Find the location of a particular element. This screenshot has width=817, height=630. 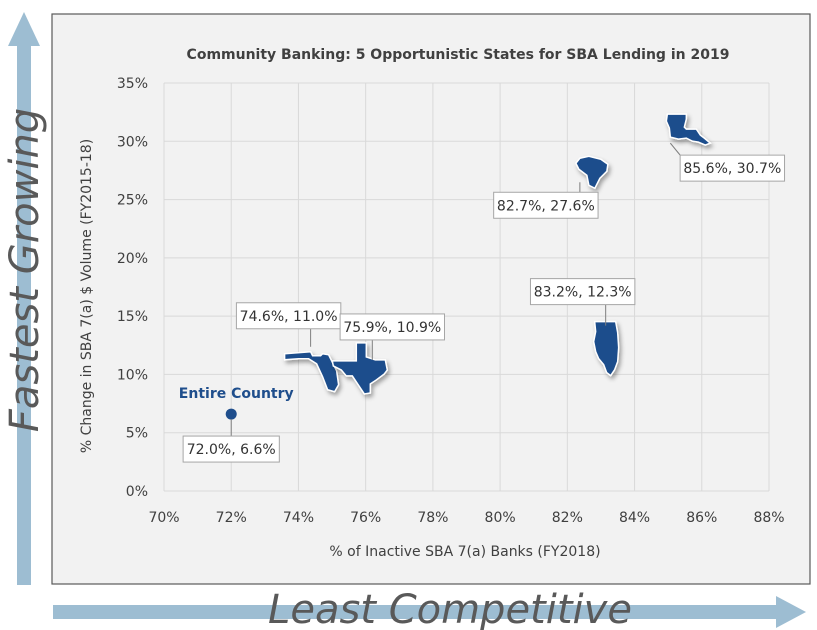

x-tick-label: 86% is located at coordinates (701, 518).